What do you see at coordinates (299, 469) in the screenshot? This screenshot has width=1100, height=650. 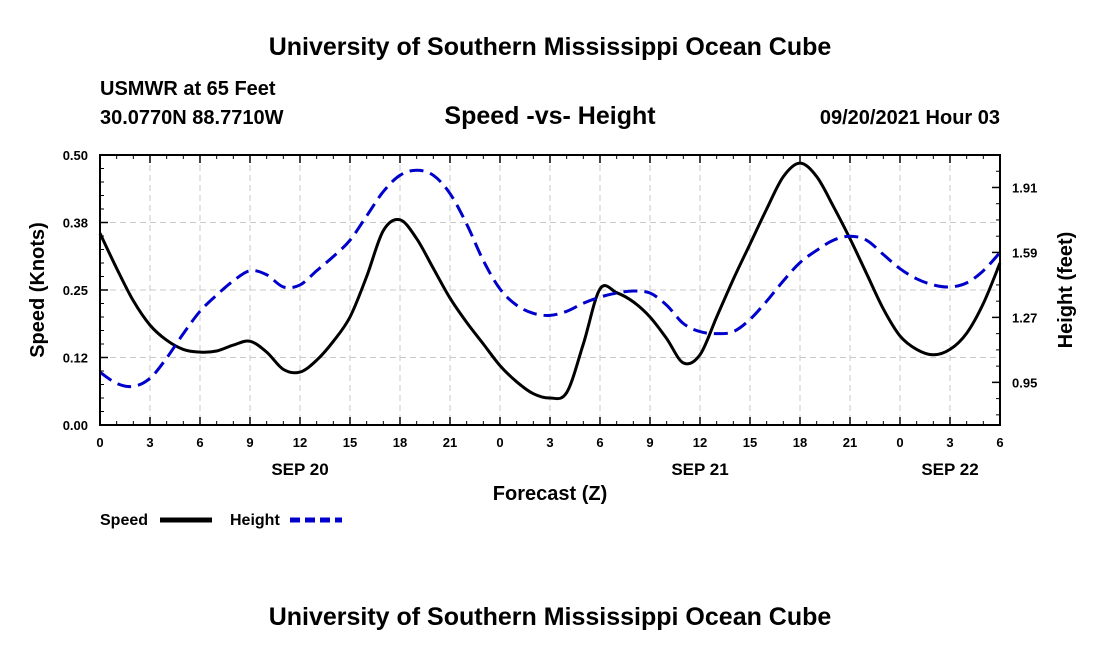 I see `date-label: SEP 20` at bounding box center [299, 469].